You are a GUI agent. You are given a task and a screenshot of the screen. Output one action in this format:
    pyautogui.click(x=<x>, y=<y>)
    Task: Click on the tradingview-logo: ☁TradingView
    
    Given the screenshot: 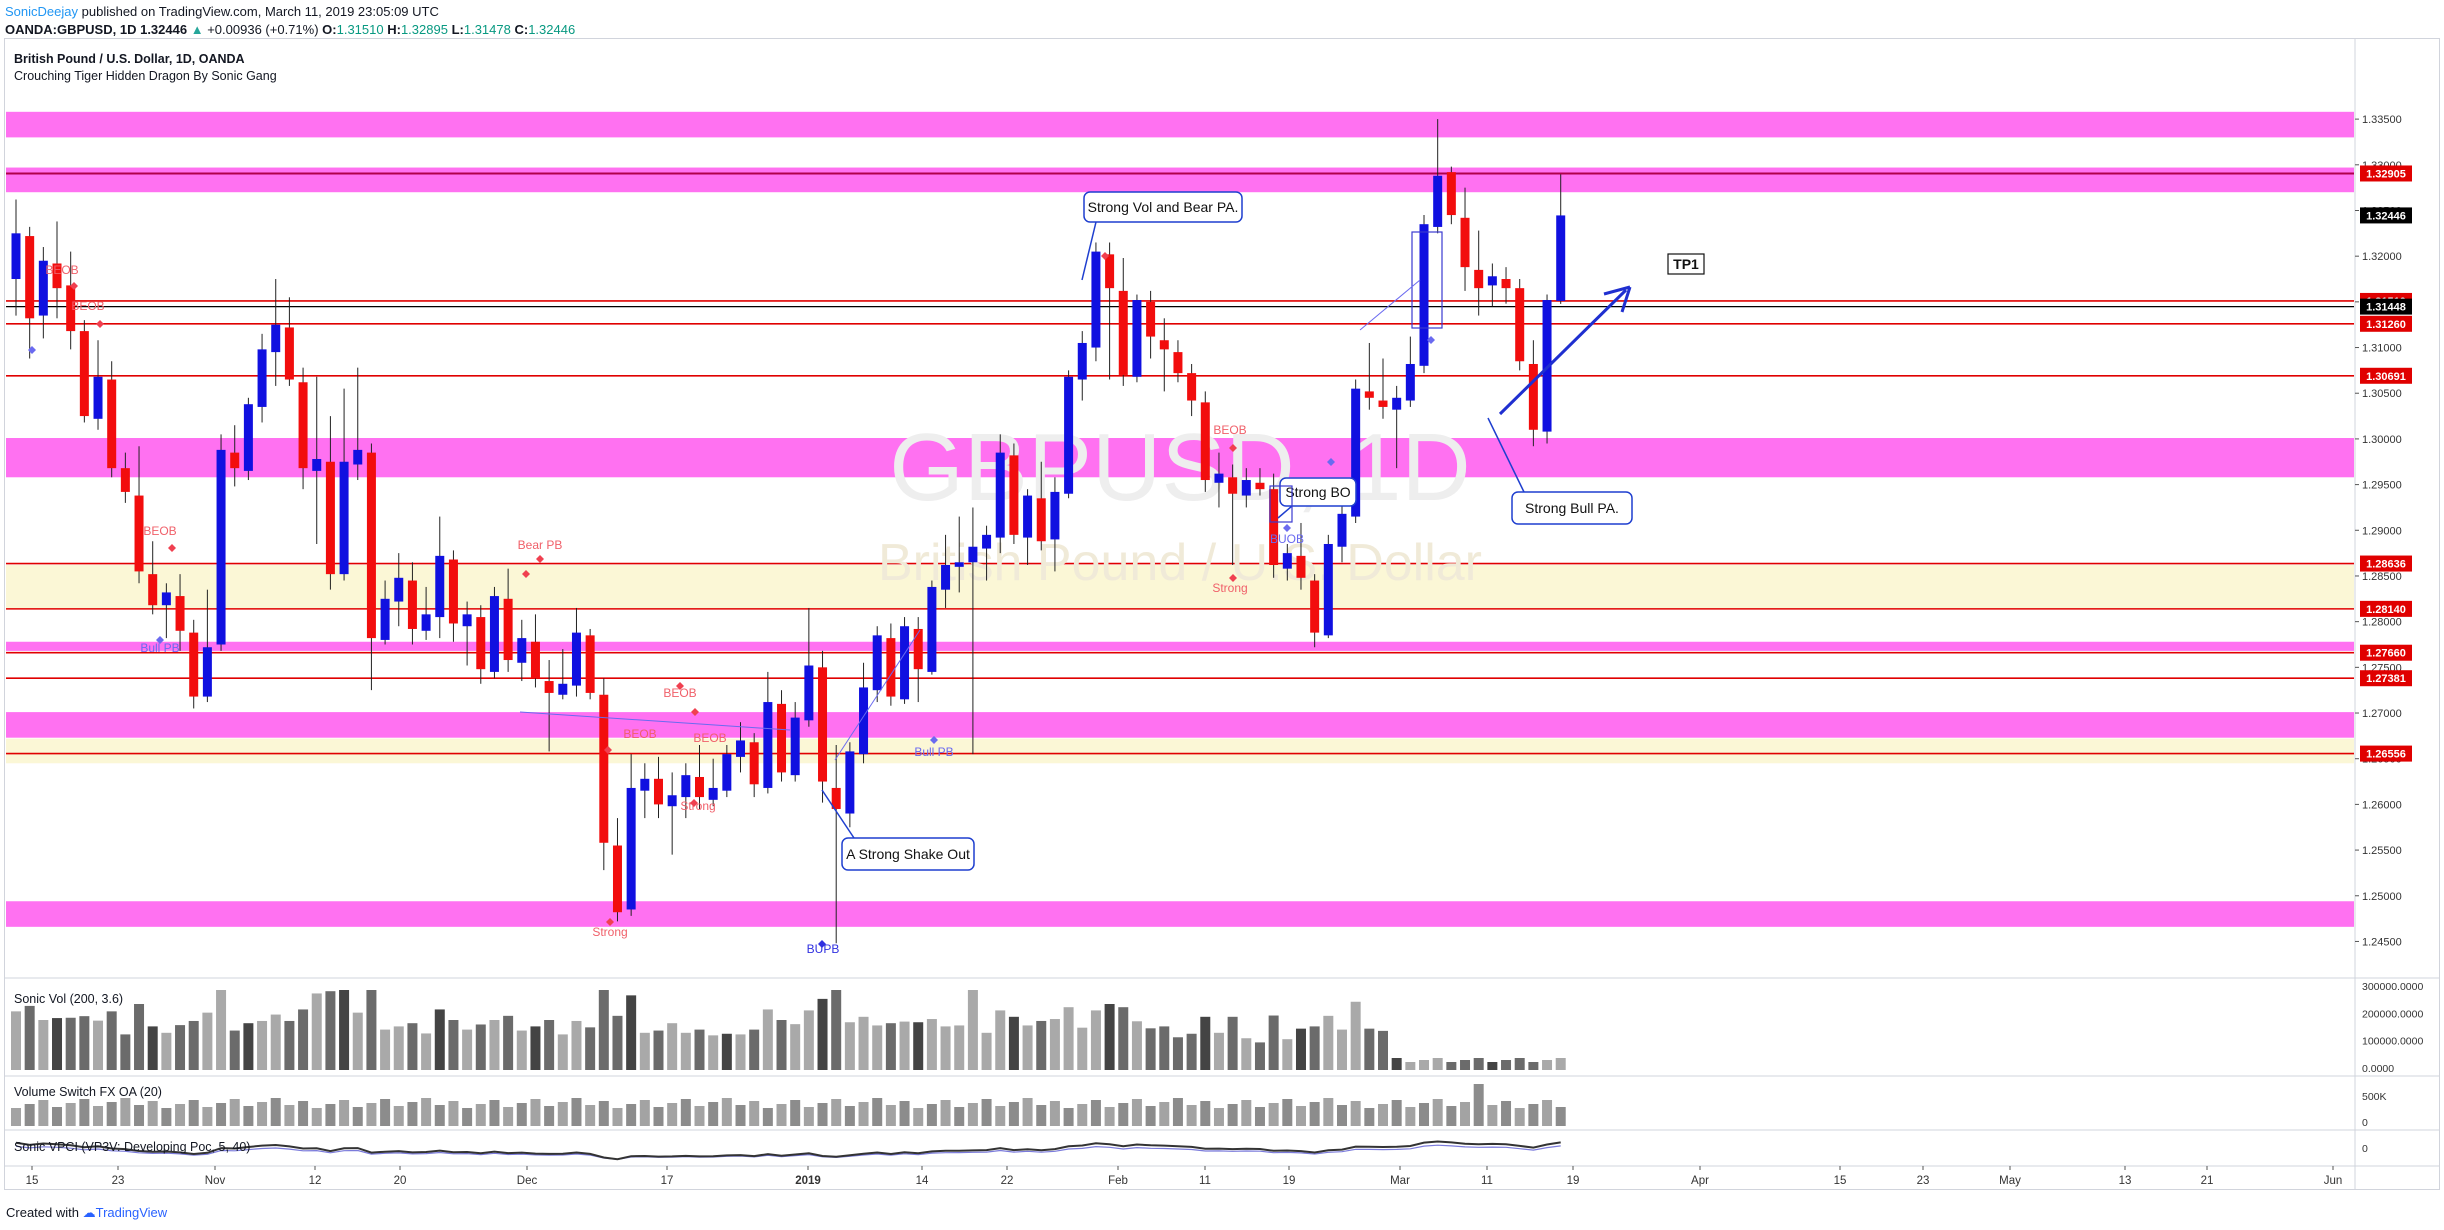 What is the action you would take?
    pyautogui.click(x=125, y=1212)
    